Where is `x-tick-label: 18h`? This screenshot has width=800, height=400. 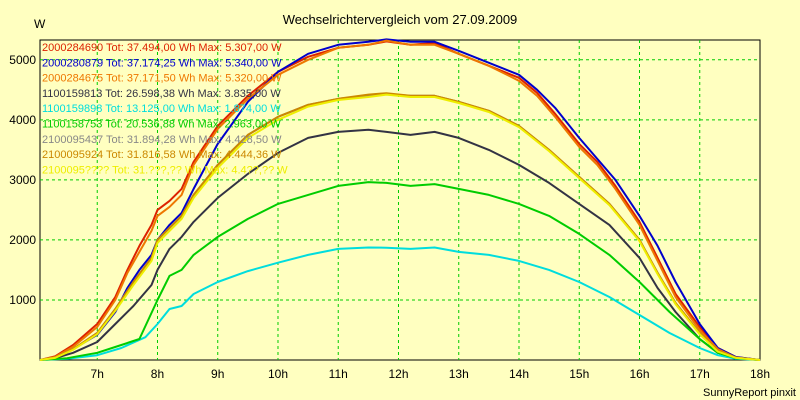
x-tick-label: 18h is located at coordinates (760, 374).